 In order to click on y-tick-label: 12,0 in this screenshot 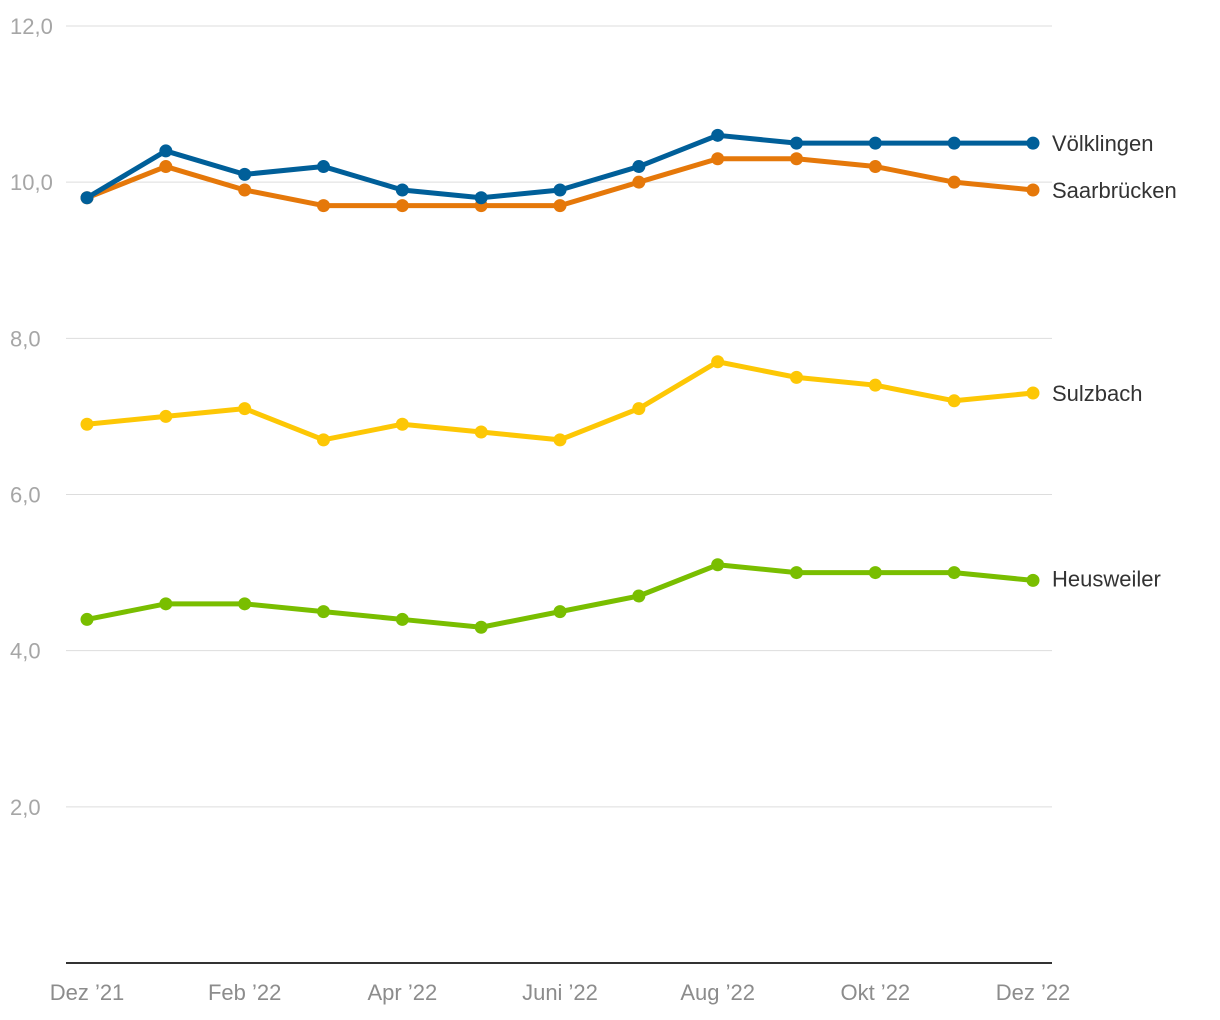, I will do `click(31, 26)`.